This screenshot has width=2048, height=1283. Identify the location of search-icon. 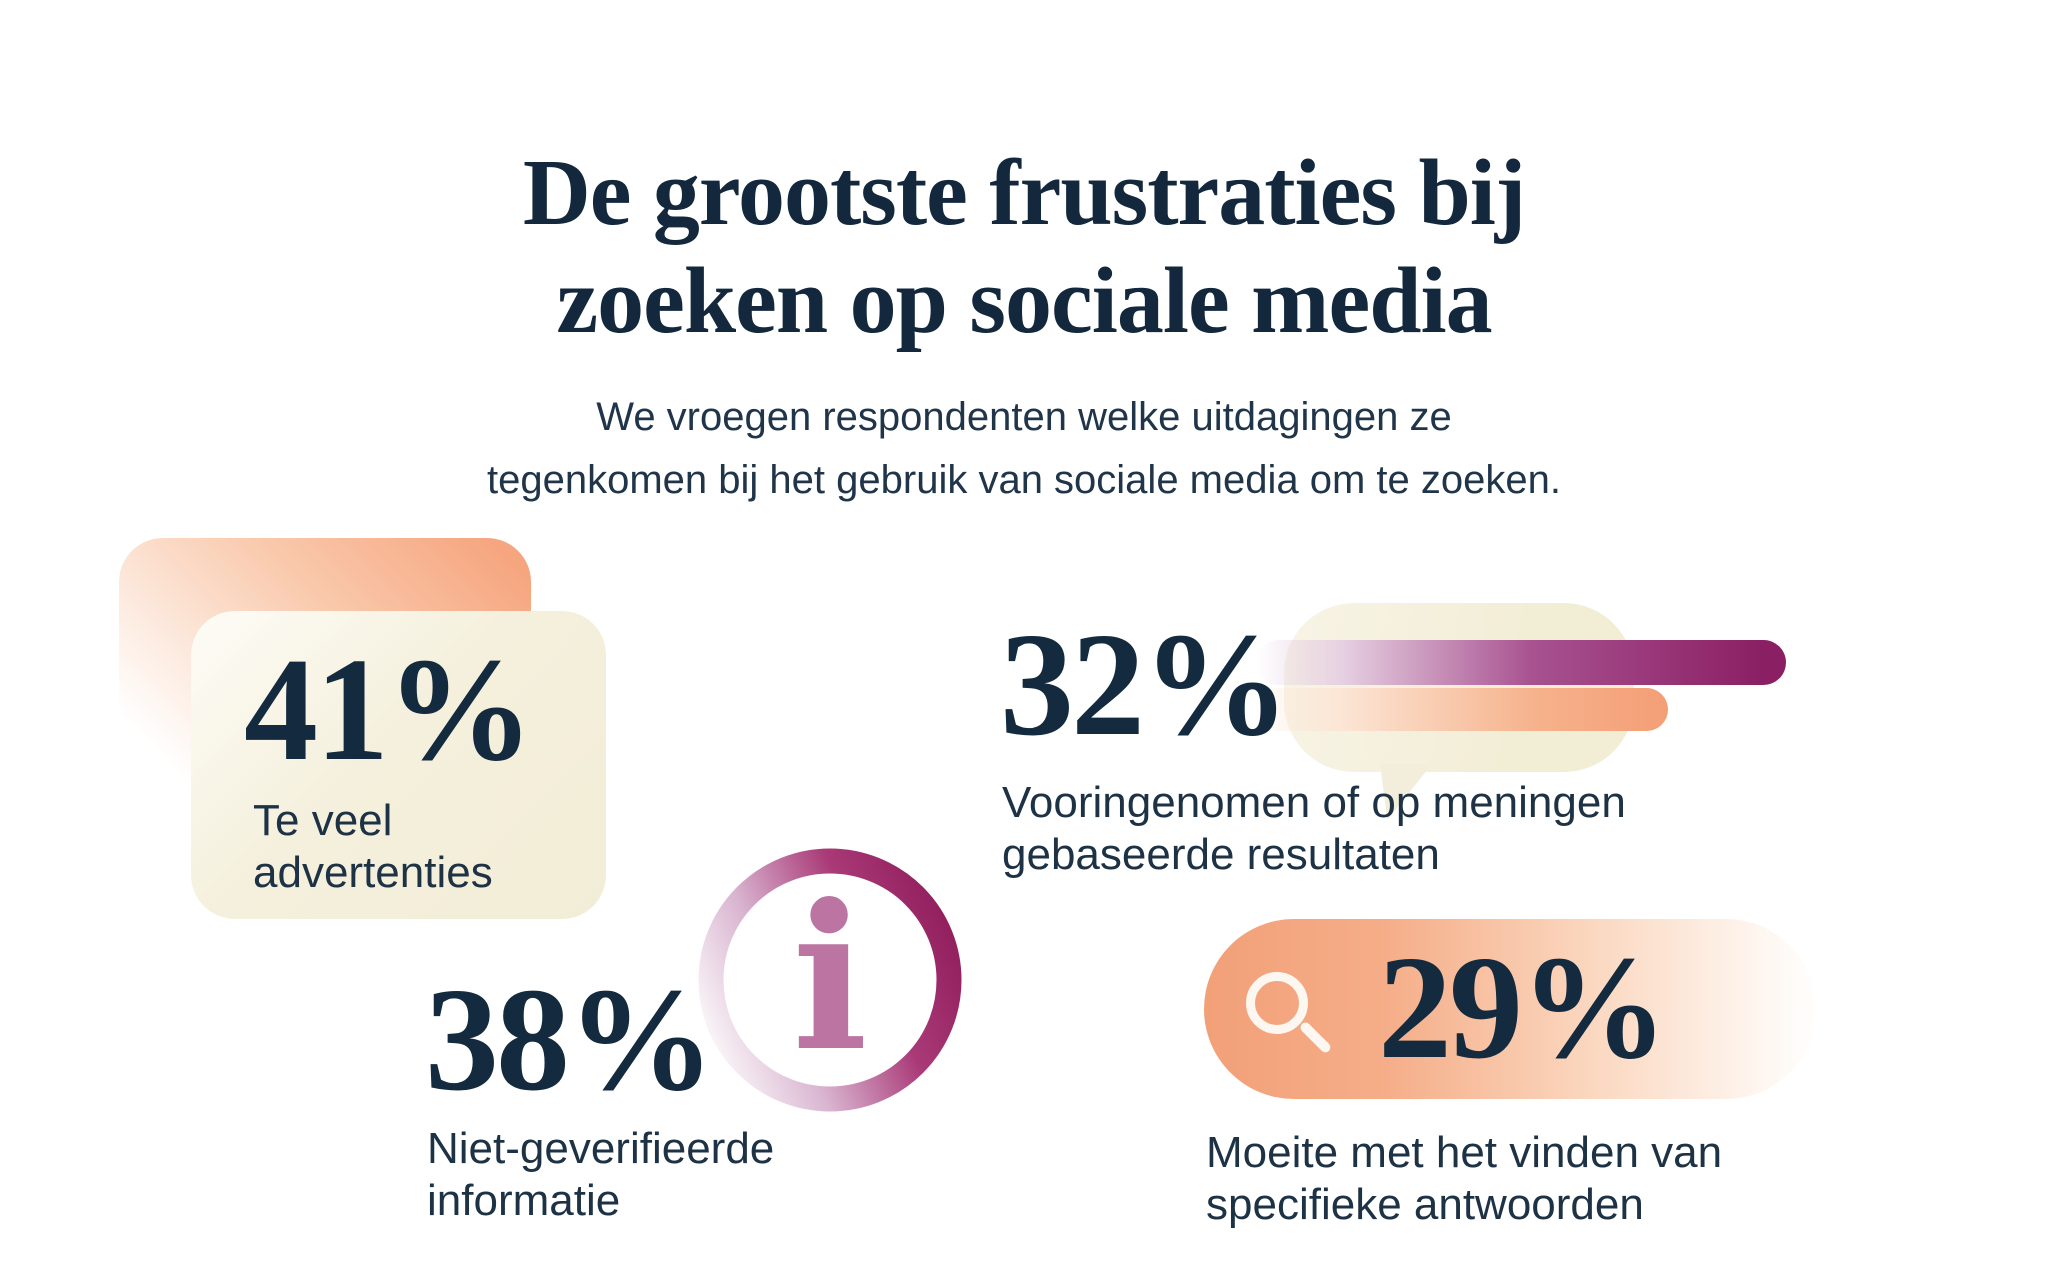
(1277, 1003).